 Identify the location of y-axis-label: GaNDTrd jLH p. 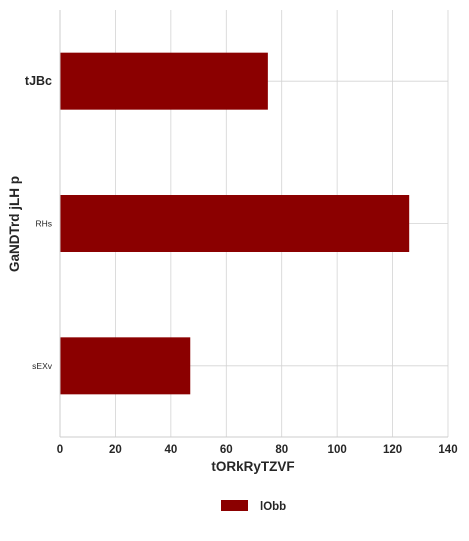
(14, 224).